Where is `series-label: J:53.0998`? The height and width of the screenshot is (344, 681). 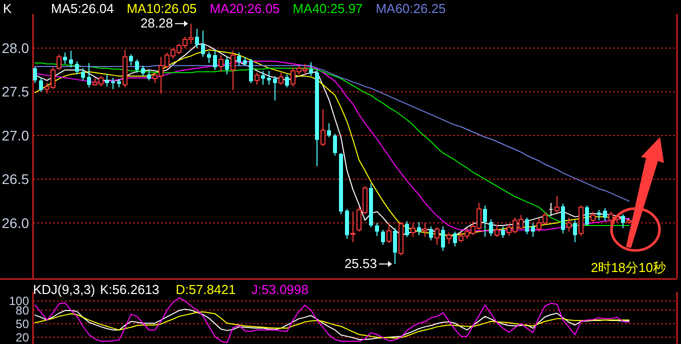 series-label: J:53.0998 is located at coordinates (280, 289).